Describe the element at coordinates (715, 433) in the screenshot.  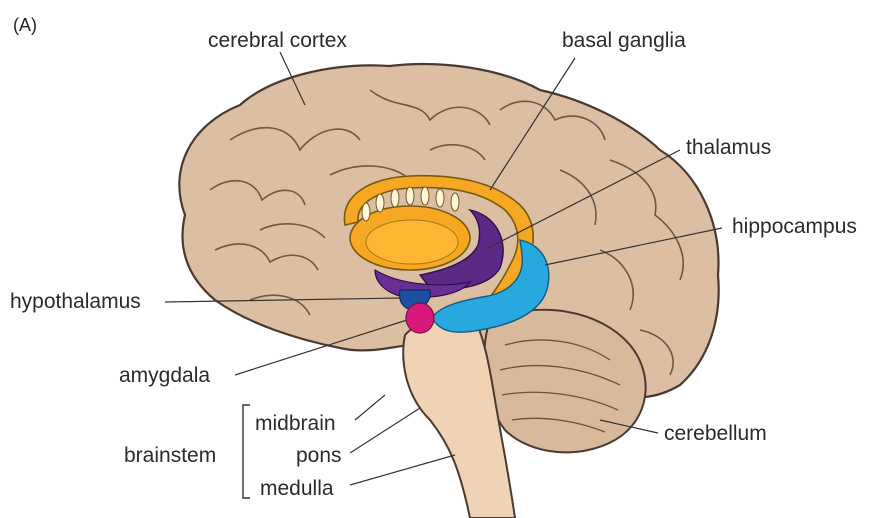
I see `label-cerebellum: cerebellum` at that location.